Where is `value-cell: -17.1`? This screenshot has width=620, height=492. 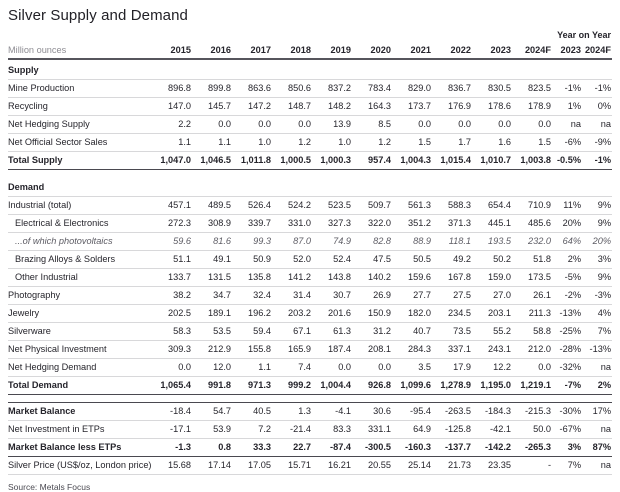
value-cell: -17.1 is located at coordinates (172, 429).